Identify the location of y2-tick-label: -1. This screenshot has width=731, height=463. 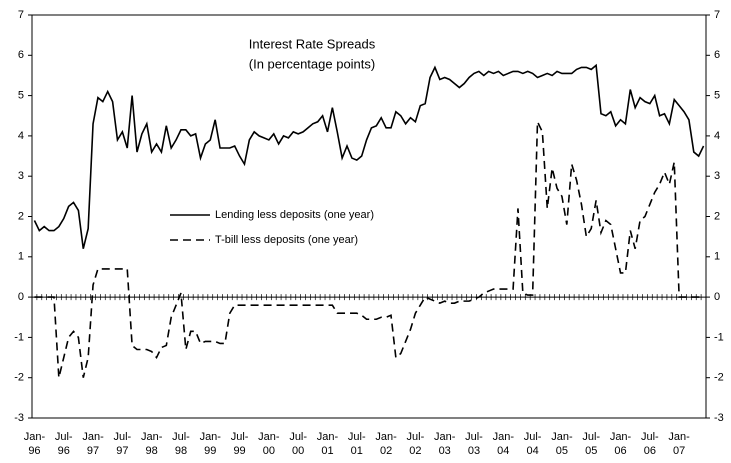
(719, 337).